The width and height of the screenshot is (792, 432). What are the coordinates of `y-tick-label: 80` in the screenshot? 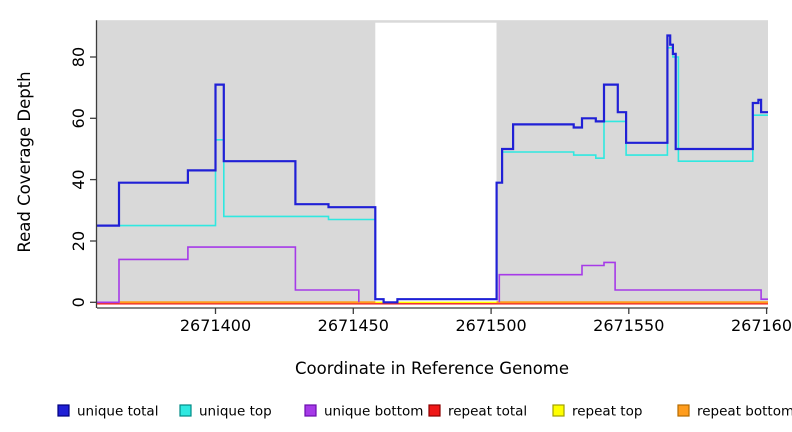 It's located at (78, 57).